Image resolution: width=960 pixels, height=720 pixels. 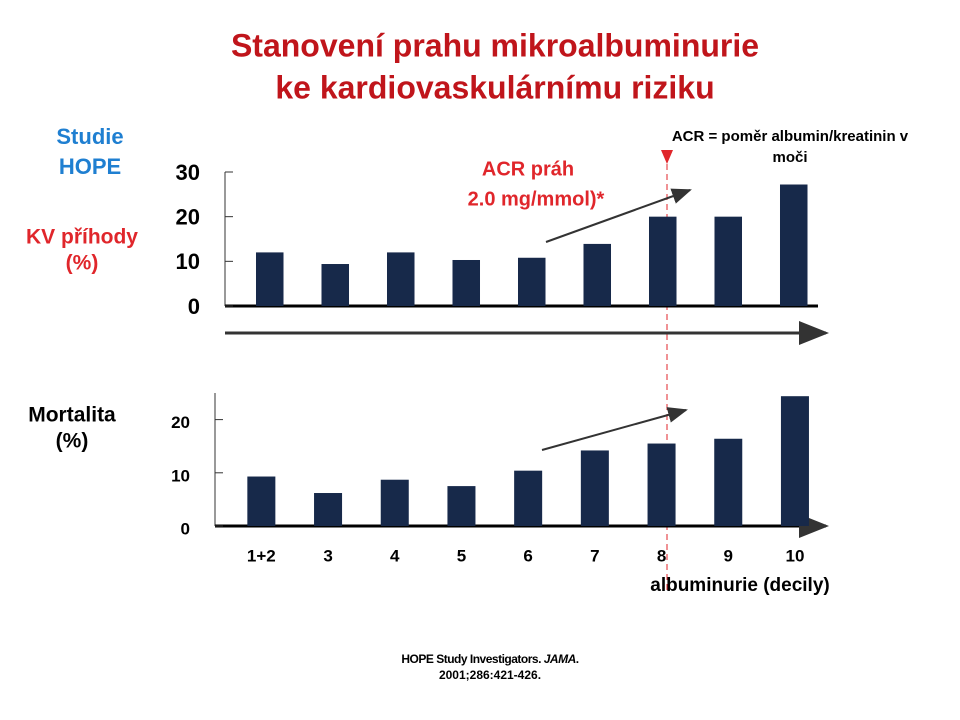 I want to click on title-line: ke kardiovaskulárnímu riziku, so click(x=494, y=87).